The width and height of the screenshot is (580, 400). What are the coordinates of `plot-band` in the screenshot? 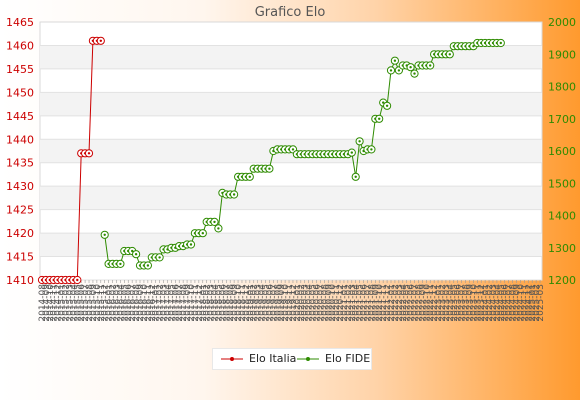 It's located at (291, 198).